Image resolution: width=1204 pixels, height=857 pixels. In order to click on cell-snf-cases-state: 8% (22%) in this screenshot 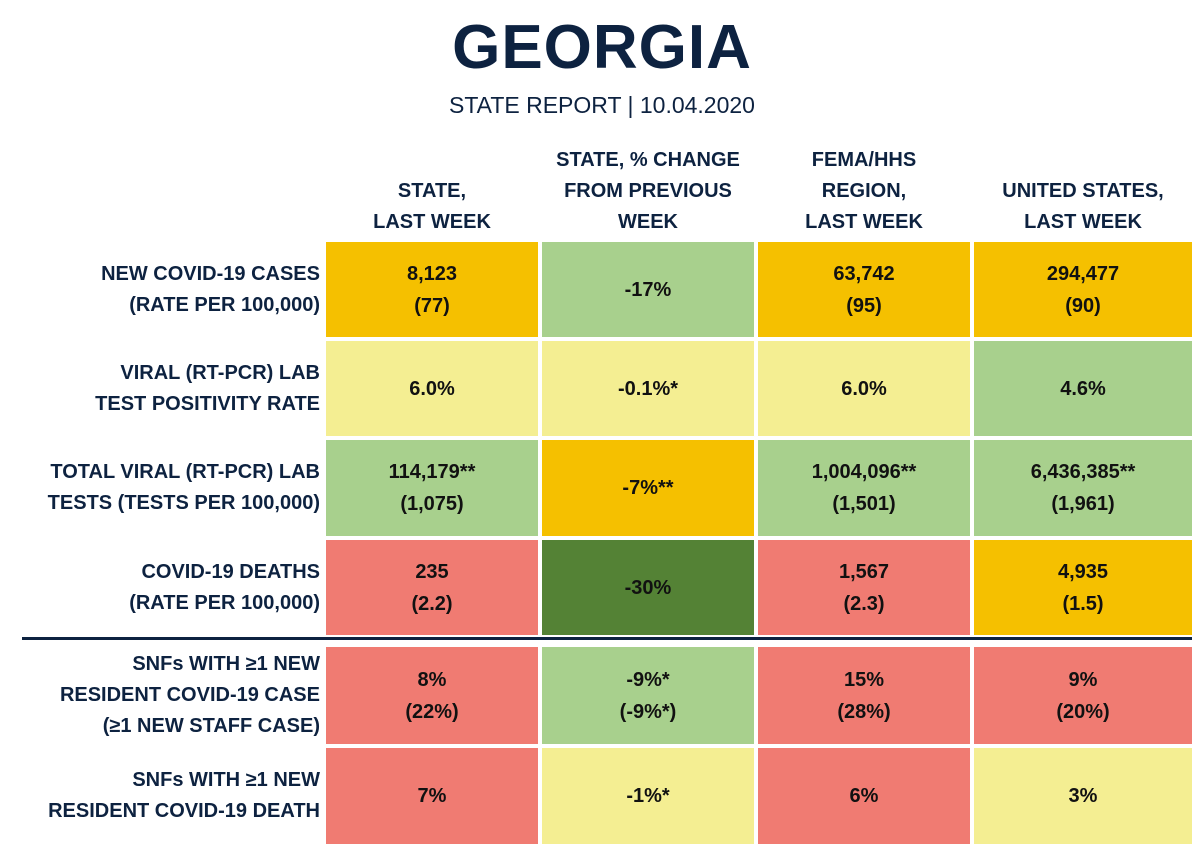, I will do `click(432, 695)`.